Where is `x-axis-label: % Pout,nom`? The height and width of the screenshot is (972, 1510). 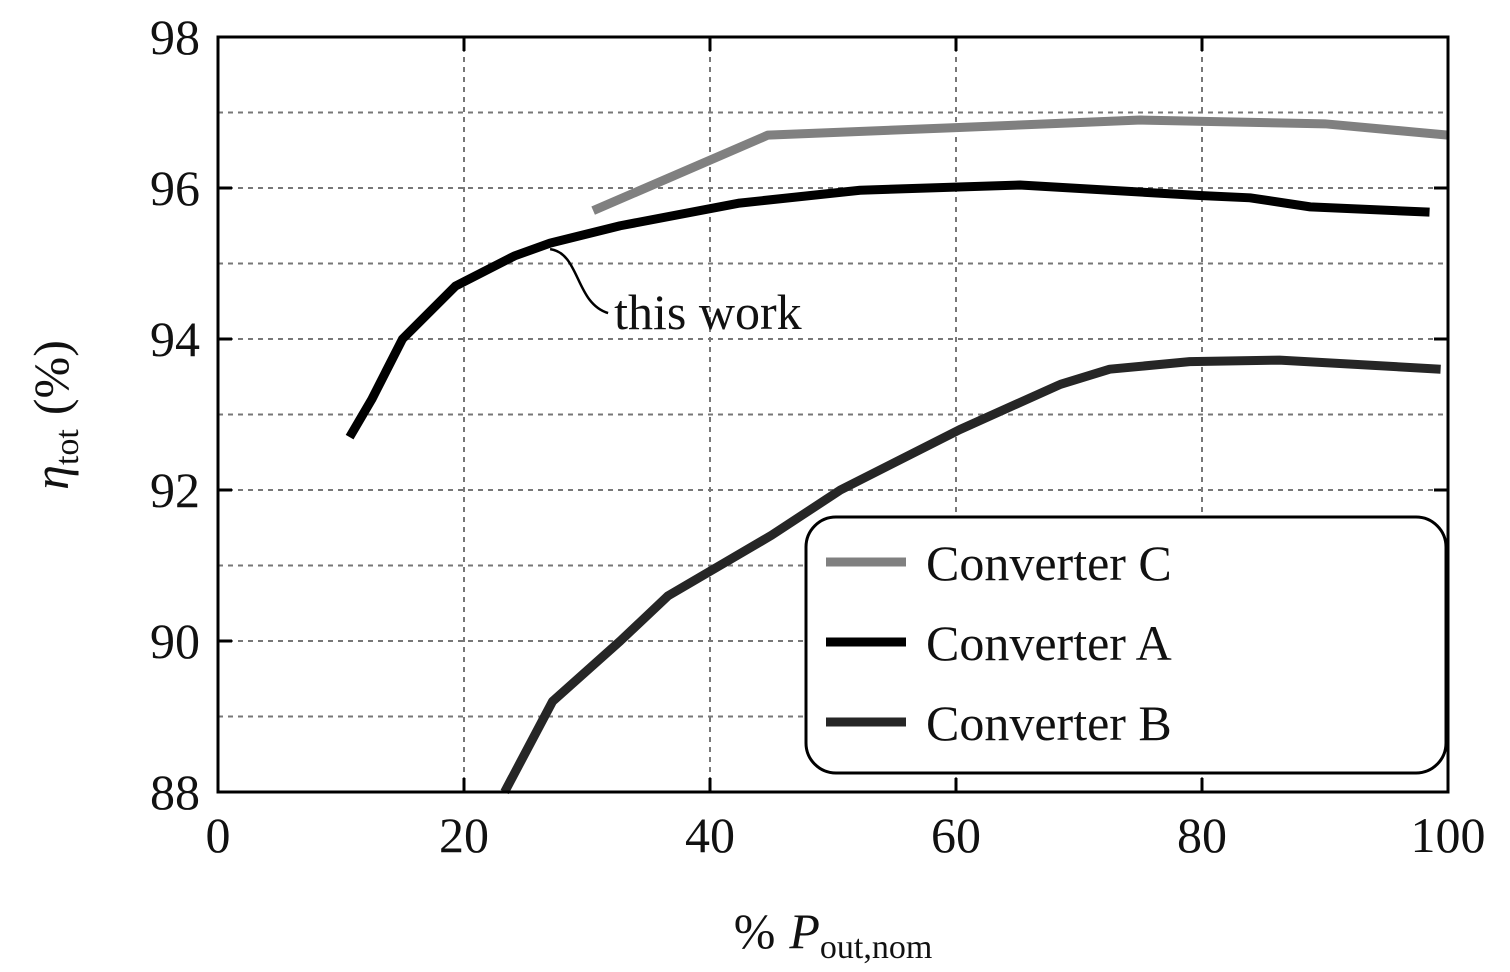 x-axis-label: % Pout,nom is located at coordinates (833, 934).